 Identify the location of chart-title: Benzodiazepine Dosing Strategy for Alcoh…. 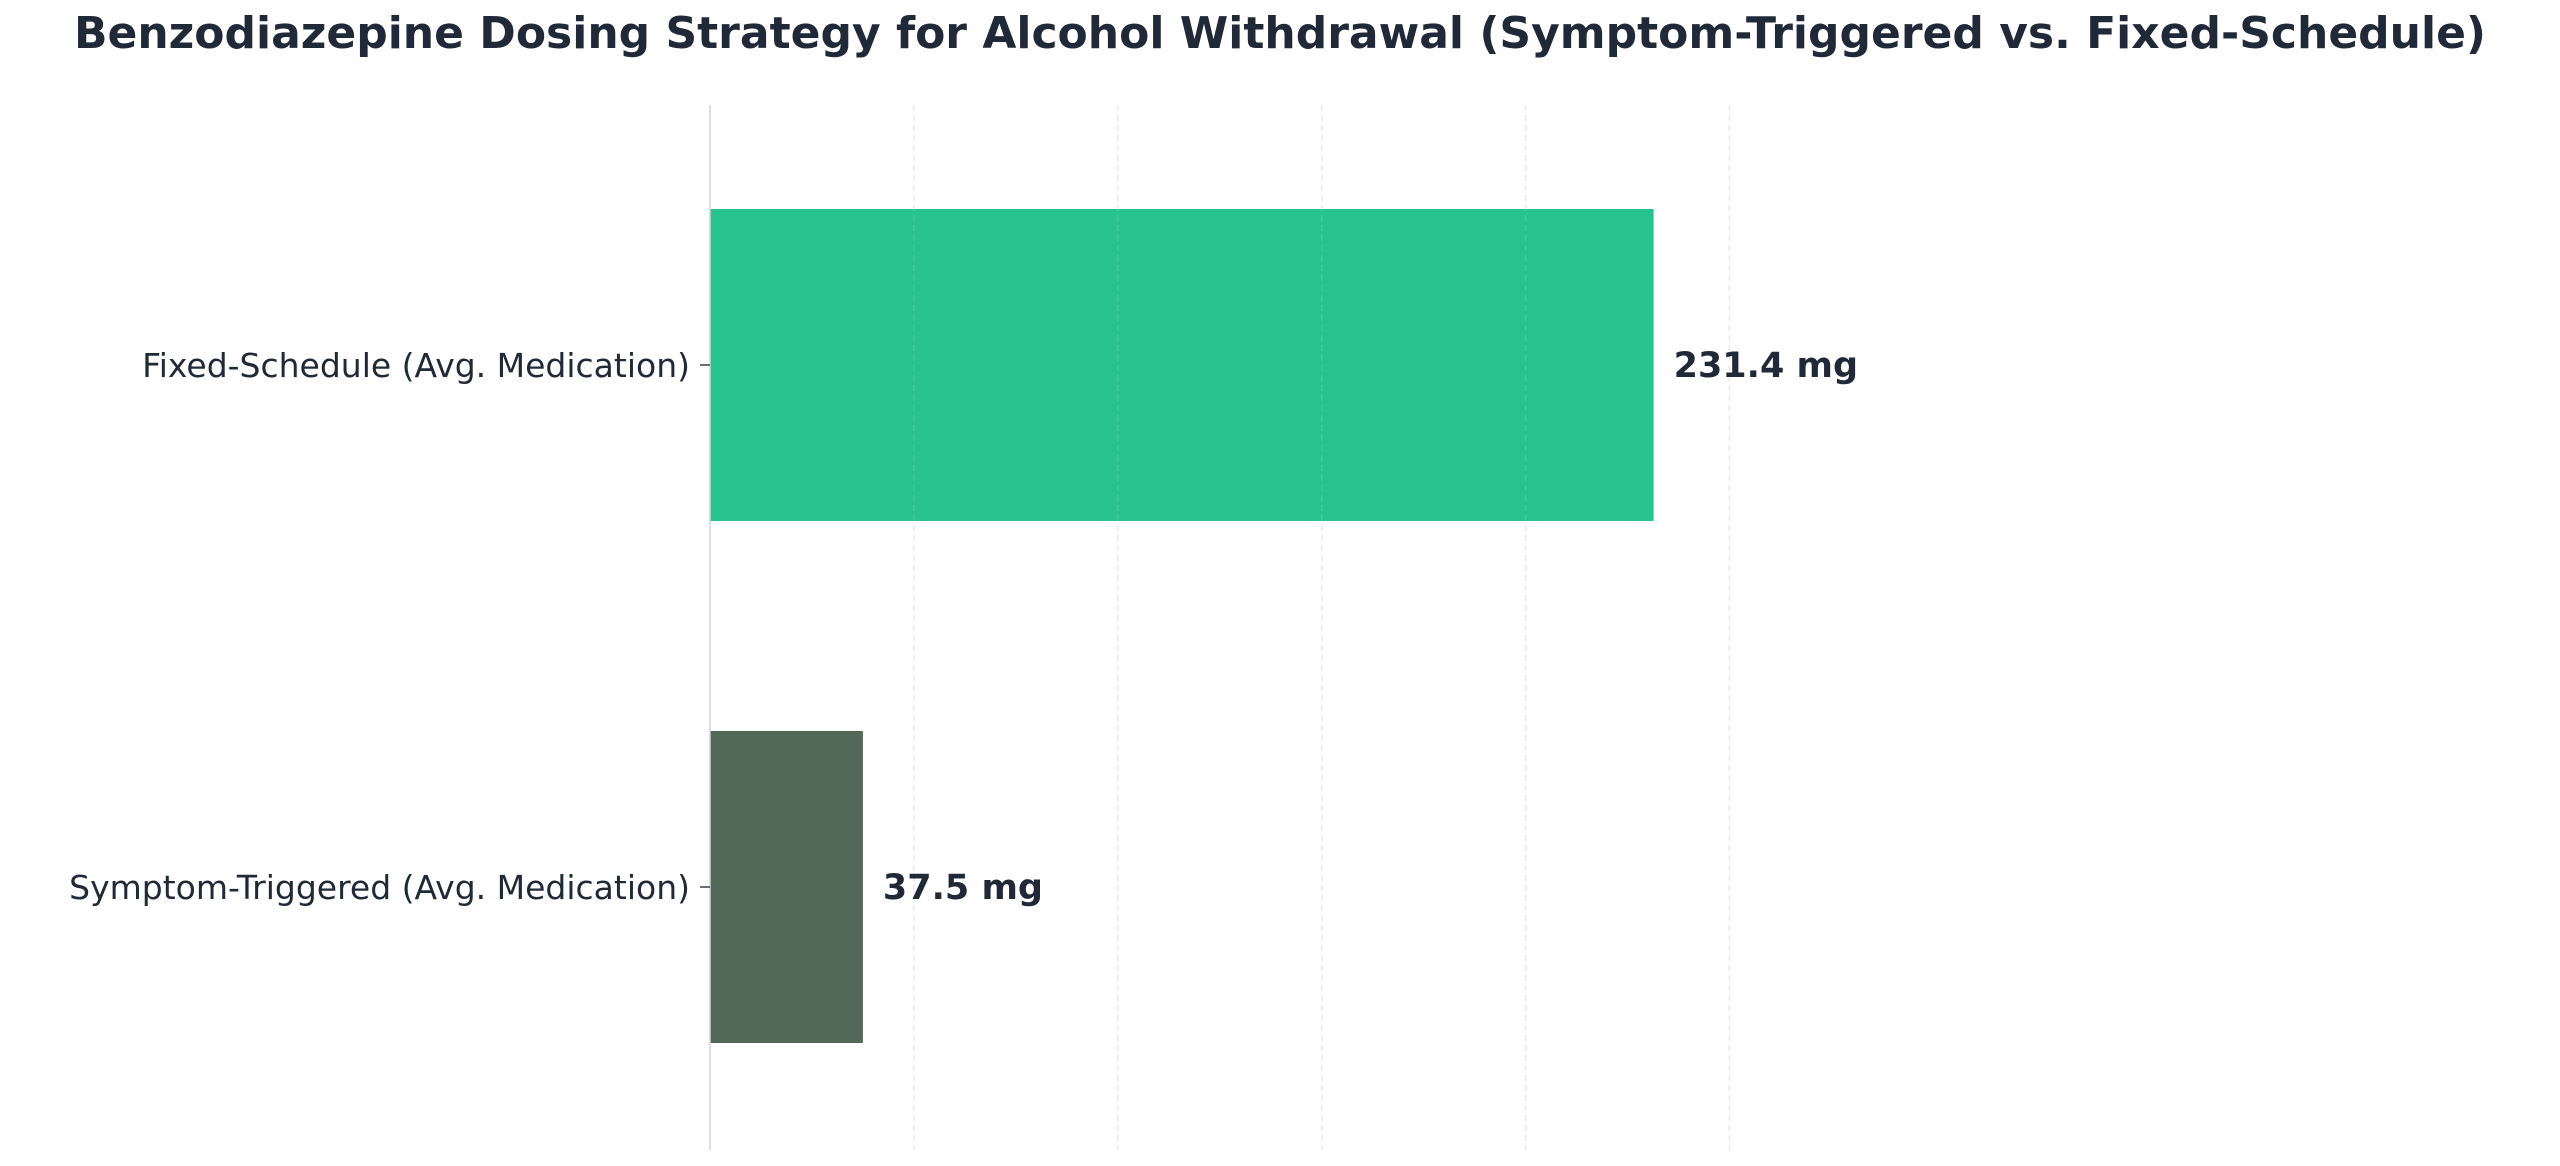
(1280, 33).